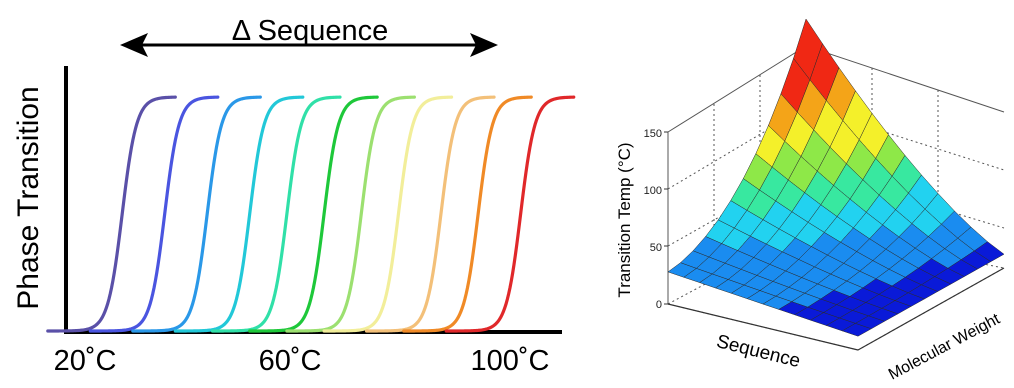 Image resolution: width=1014 pixels, height=388 pixels. I want to click on z-tick-100: 100, so click(653, 191).